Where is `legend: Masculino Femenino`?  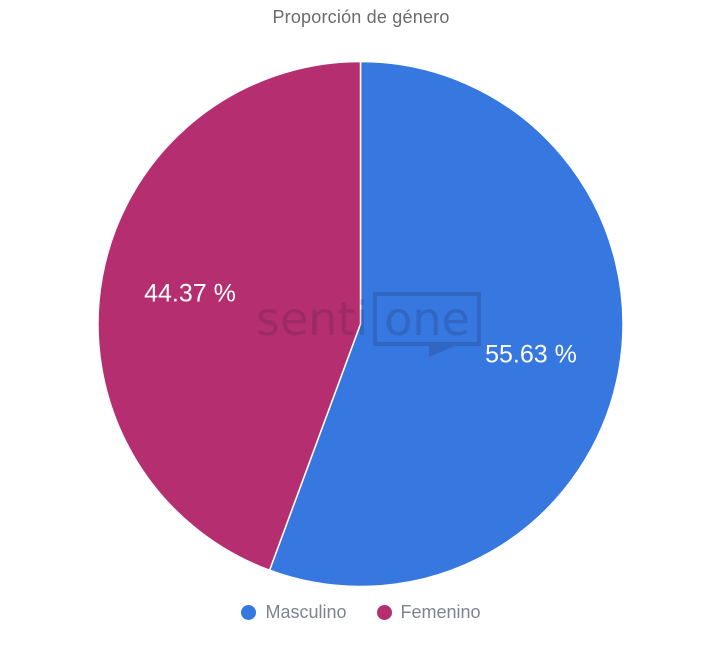
legend: Masculino Femenino is located at coordinates (361, 612).